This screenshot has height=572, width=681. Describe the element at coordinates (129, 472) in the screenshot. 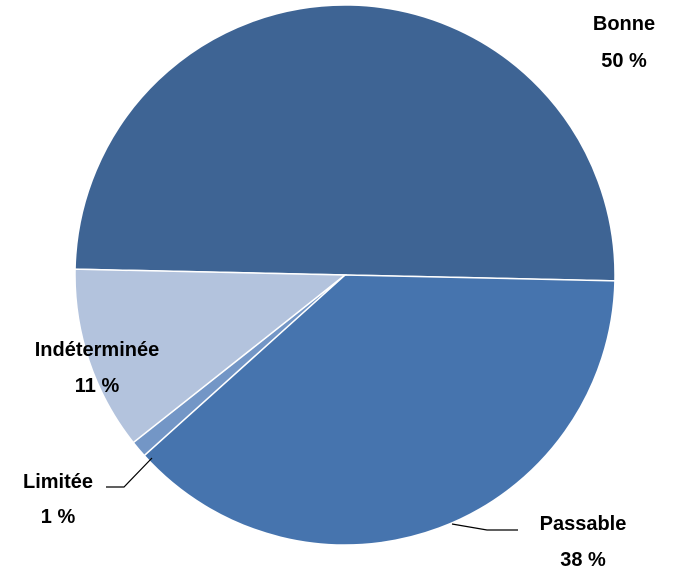

I see `leader-line-limitee` at that location.